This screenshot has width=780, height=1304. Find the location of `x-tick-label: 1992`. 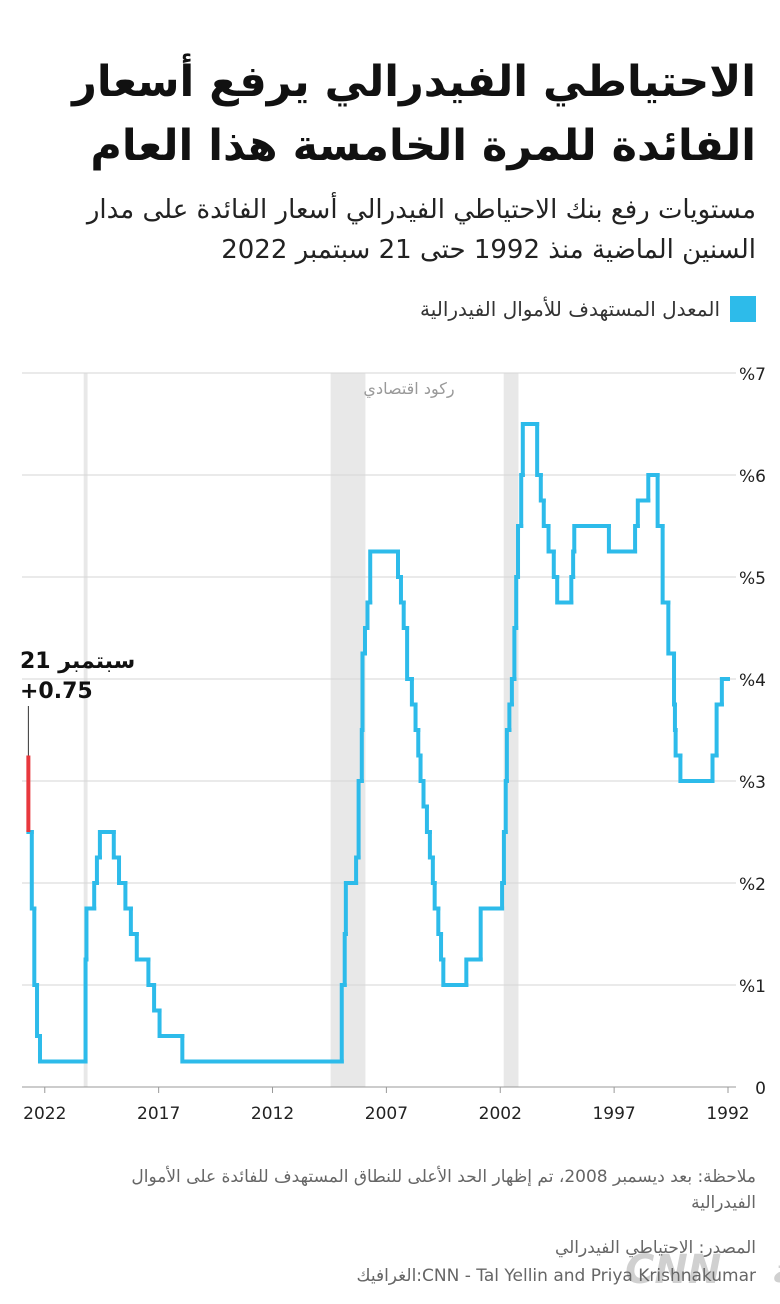

x-tick-label: 1992 is located at coordinates (727, 1114).